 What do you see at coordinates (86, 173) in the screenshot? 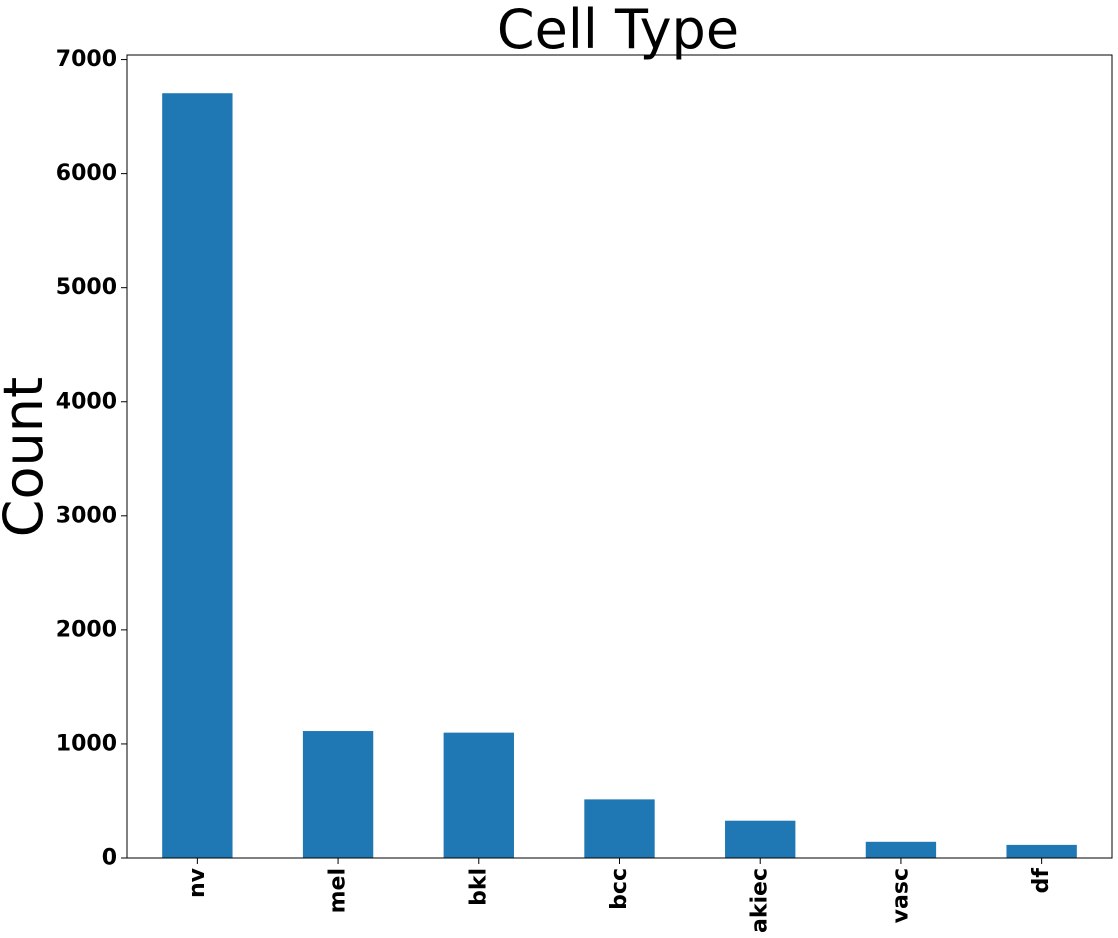
I see `y-tick-label: 6000` at bounding box center [86, 173].